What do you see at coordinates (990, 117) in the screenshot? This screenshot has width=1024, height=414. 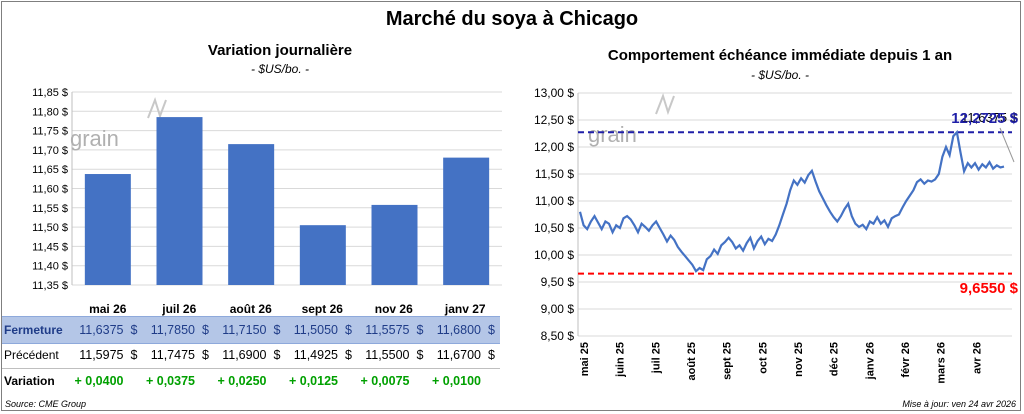 I see `last-value-label: 11,6375 $` at bounding box center [990, 117].